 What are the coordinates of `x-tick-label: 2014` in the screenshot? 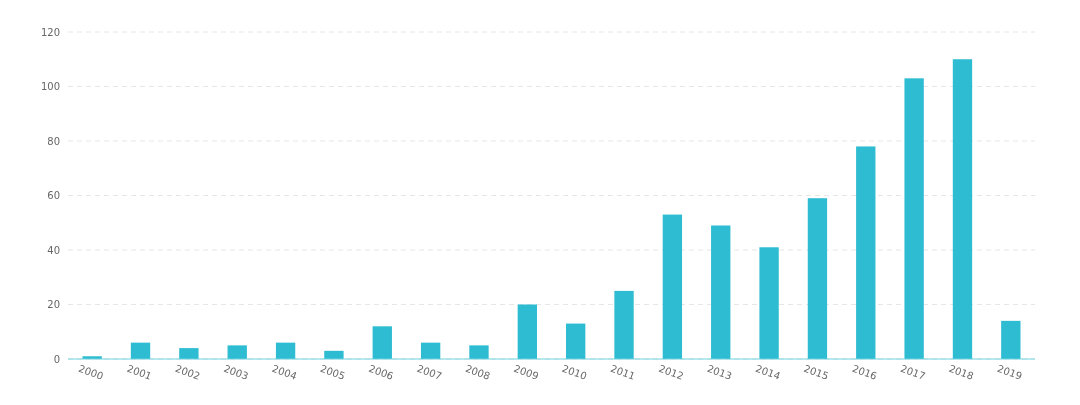 It's located at (768, 372).